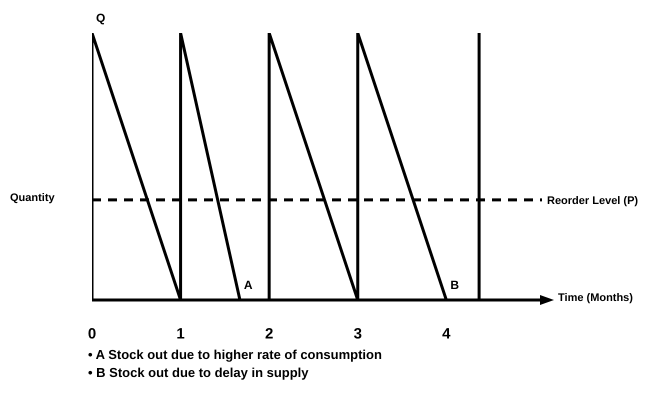 The height and width of the screenshot is (401, 653). What do you see at coordinates (101, 18) in the screenshot?
I see `annotation: Q` at bounding box center [101, 18].